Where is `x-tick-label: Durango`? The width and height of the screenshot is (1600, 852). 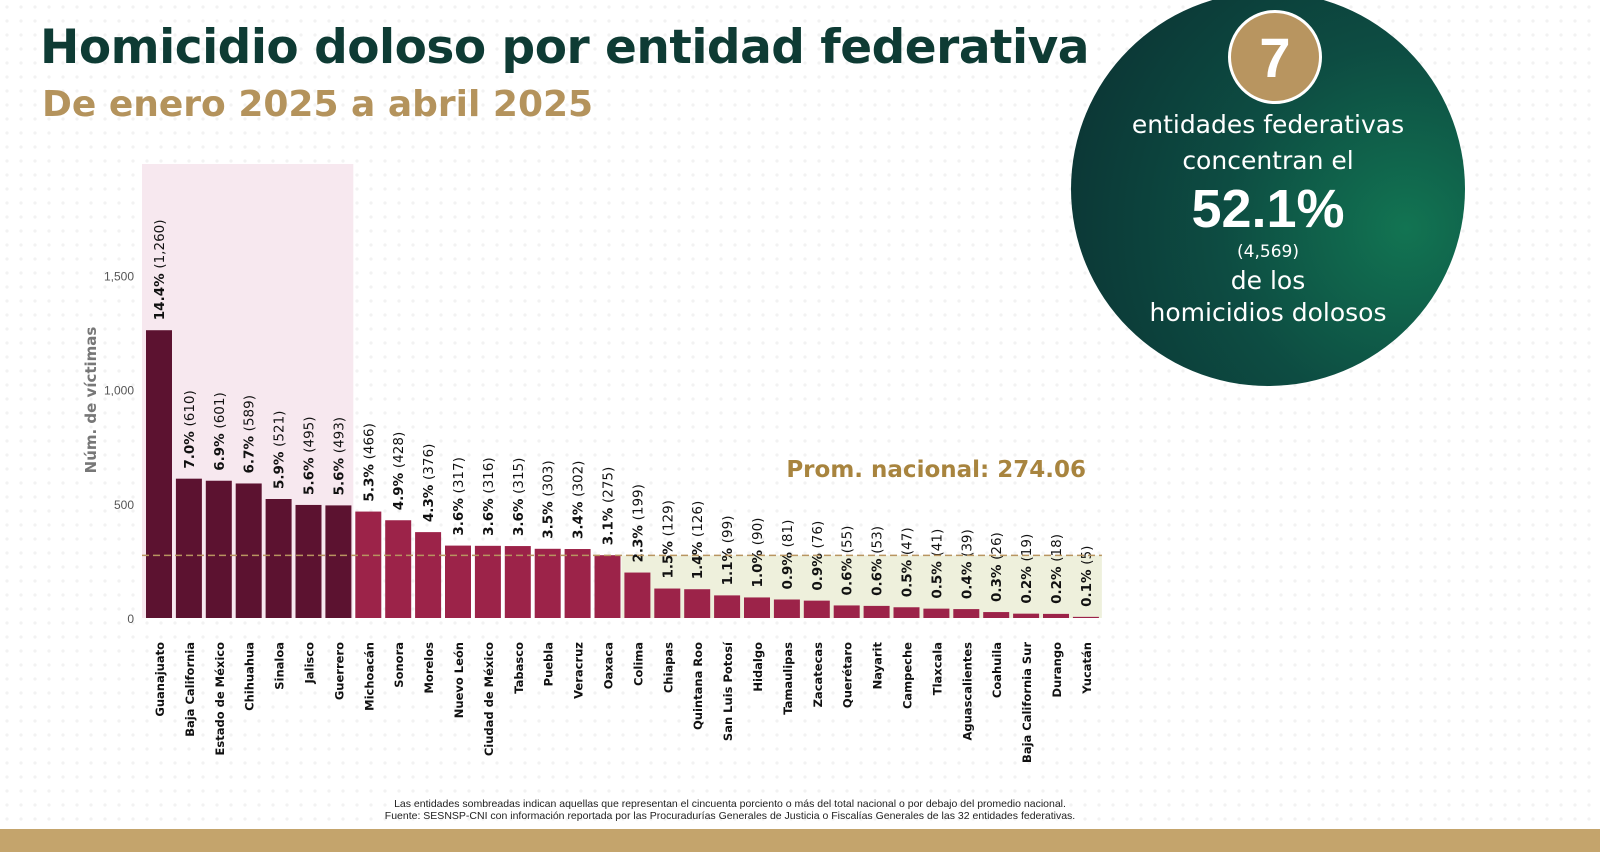
x-tick-label: Durango is located at coordinates (1057, 670).